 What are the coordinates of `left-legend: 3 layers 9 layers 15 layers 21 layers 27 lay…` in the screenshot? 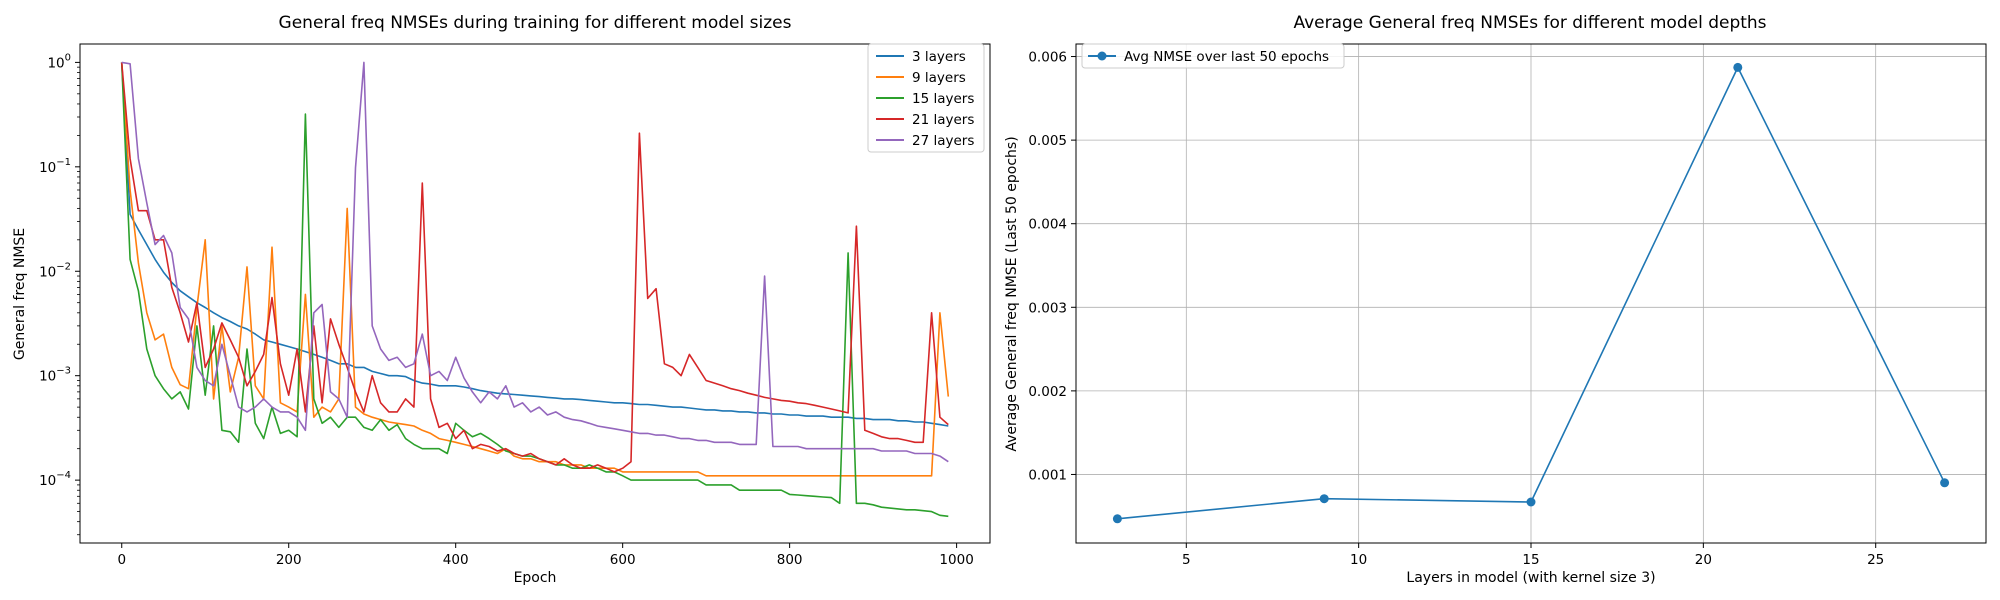 It's located at (926, 98).